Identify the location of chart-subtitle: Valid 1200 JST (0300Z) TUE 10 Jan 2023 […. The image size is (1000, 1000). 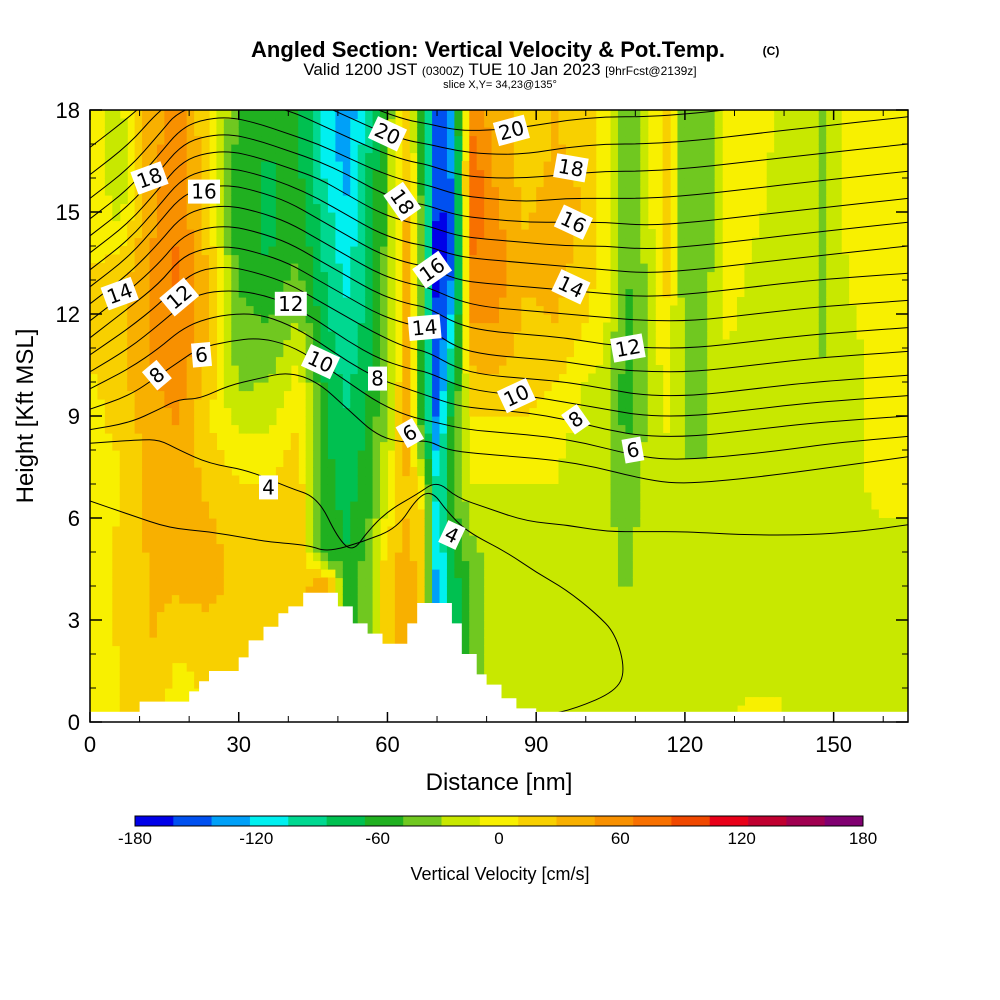
(499, 69).